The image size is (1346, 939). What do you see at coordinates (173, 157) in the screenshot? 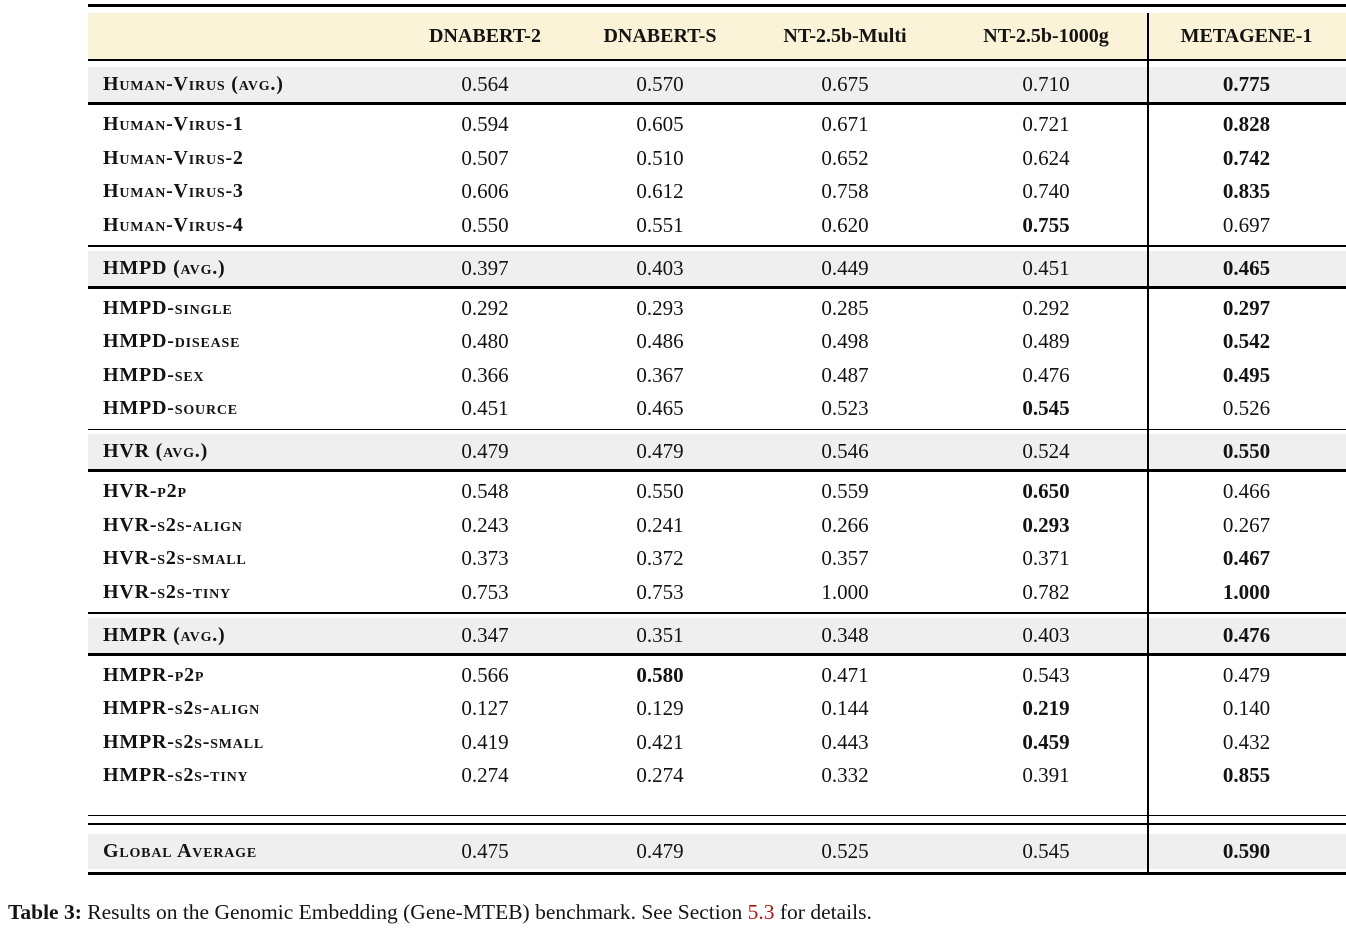
I see `row-label: Human-Virus-2` at bounding box center [173, 157].